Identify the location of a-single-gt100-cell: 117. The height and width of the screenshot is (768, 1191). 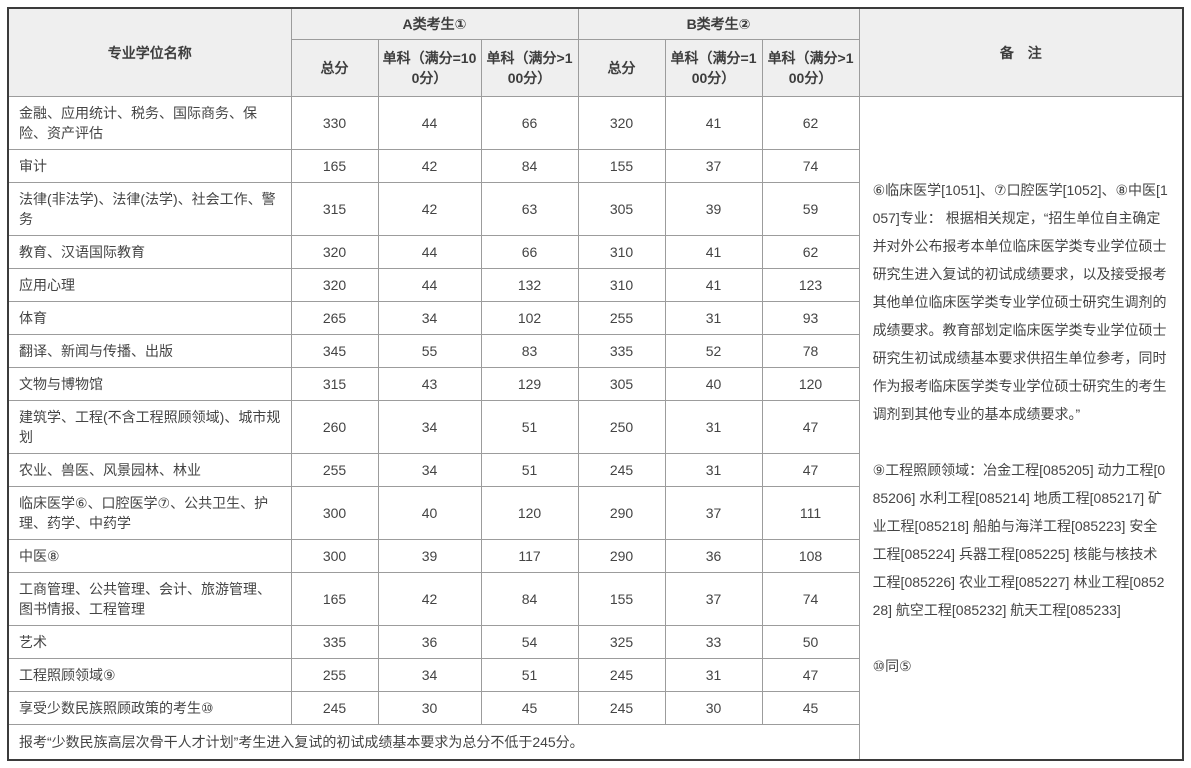
(529, 556).